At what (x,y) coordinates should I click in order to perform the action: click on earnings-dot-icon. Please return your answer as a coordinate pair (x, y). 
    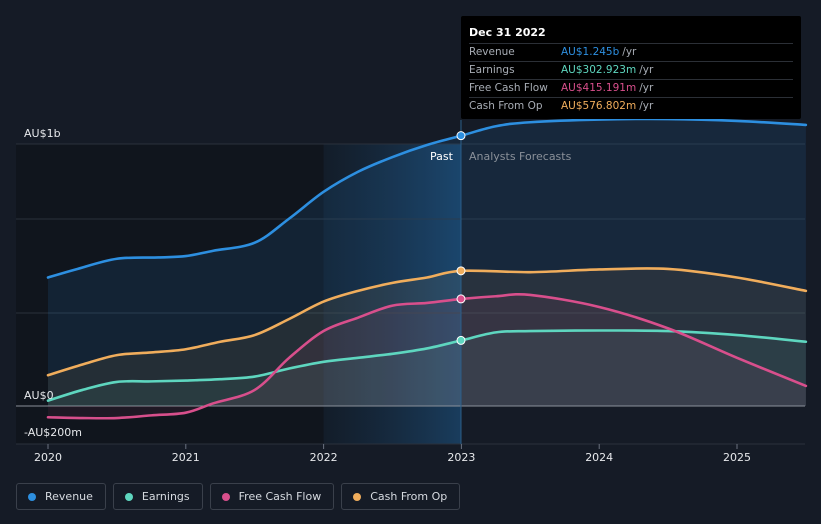
    Looking at the image, I should click on (128, 496).